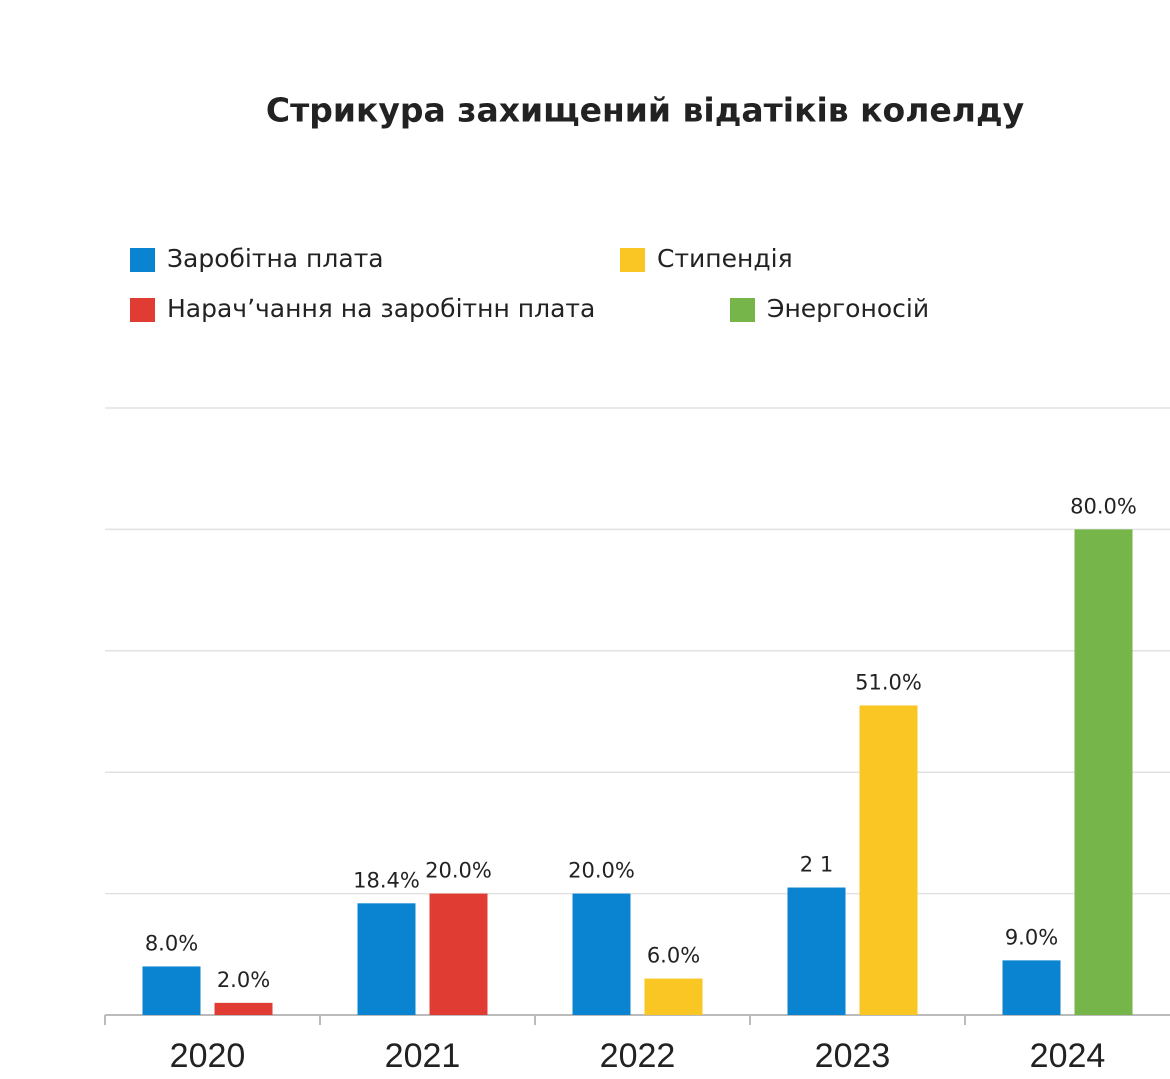 This screenshot has height=1079, width=1170. I want to click on legend-label: Стипендія, so click(725, 258).